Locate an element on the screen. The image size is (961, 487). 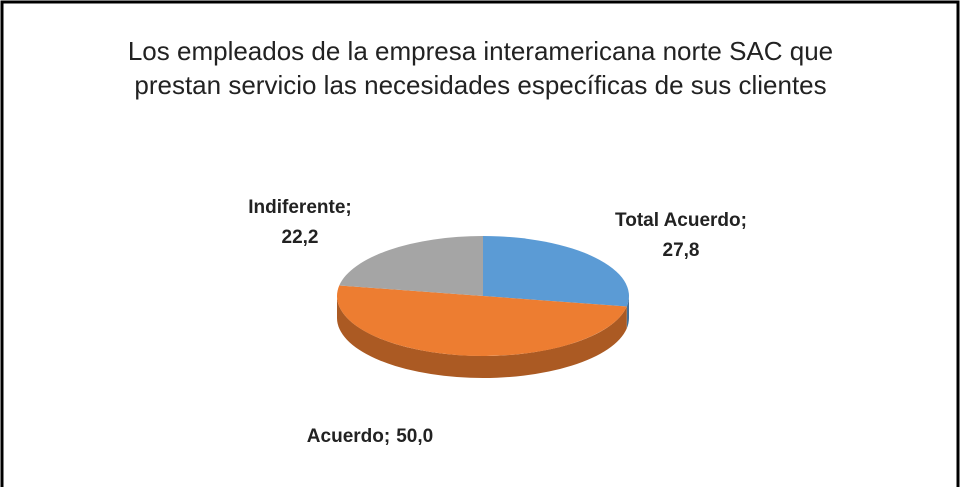
data-label: Acuerdo; 50,0 is located at coordinates (370, 436).